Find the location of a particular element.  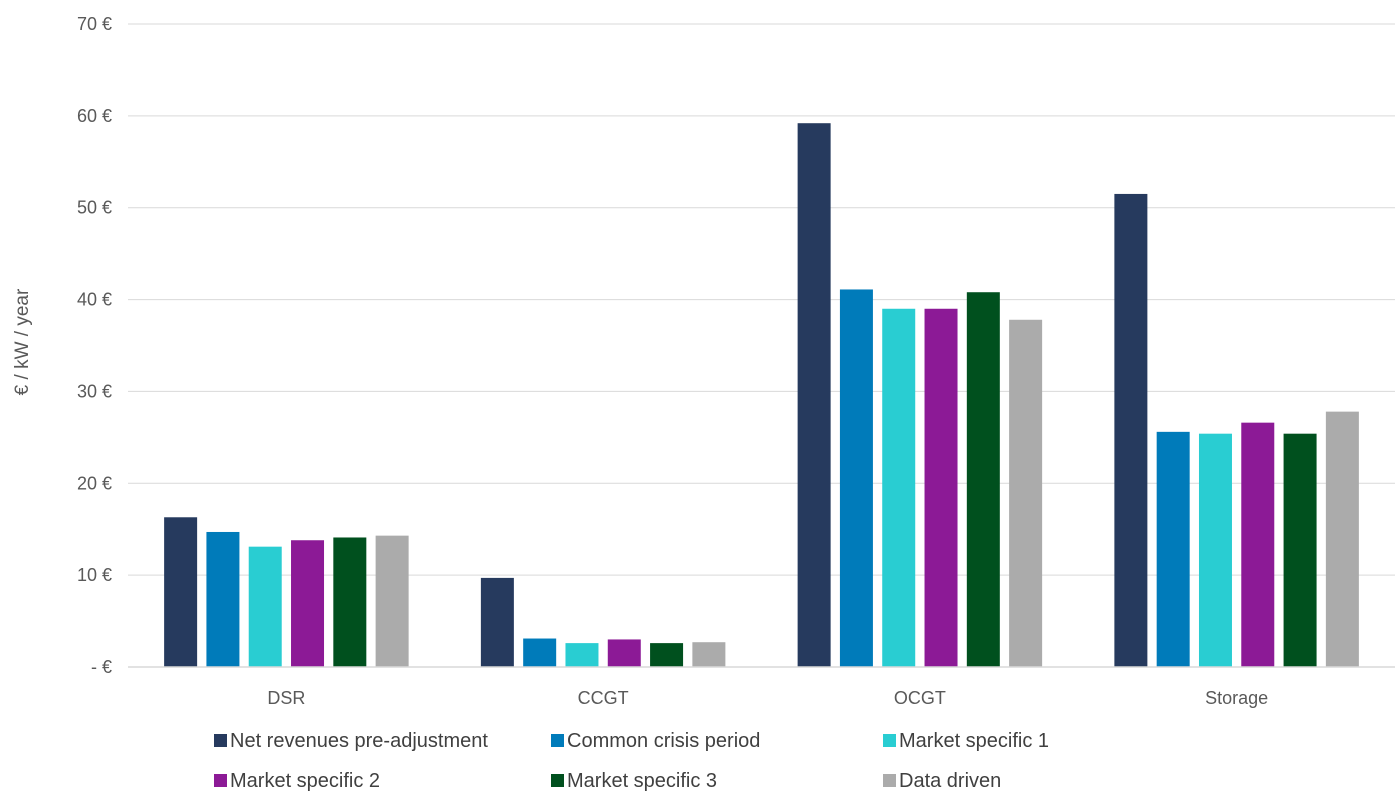

y-tick-label: 10 € is located at coordinates (94, 575).